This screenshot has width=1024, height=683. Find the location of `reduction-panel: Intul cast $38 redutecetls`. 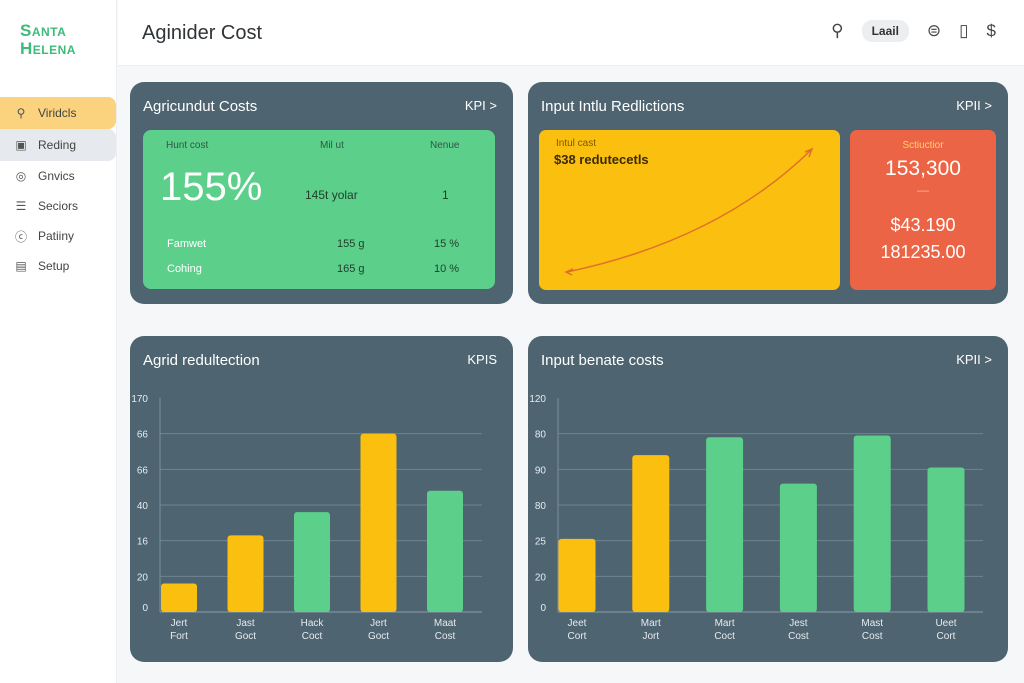

reduction-panel: Intul cast $38 redutecetls is located at coordinates (689, 210).